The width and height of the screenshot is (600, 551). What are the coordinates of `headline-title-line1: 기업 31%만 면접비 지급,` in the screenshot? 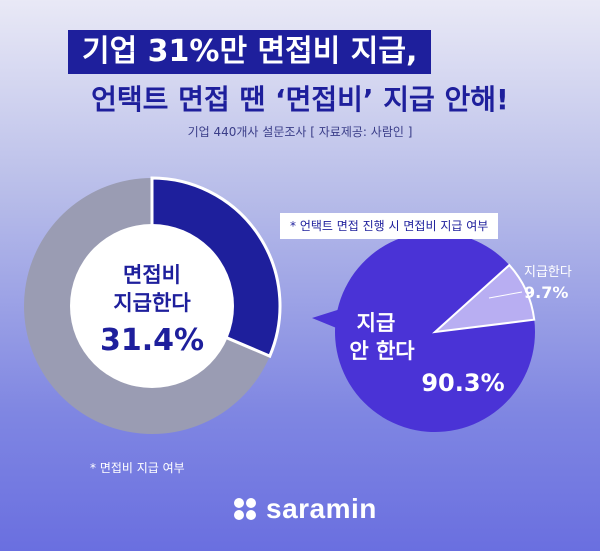 It's located at (250, 52).